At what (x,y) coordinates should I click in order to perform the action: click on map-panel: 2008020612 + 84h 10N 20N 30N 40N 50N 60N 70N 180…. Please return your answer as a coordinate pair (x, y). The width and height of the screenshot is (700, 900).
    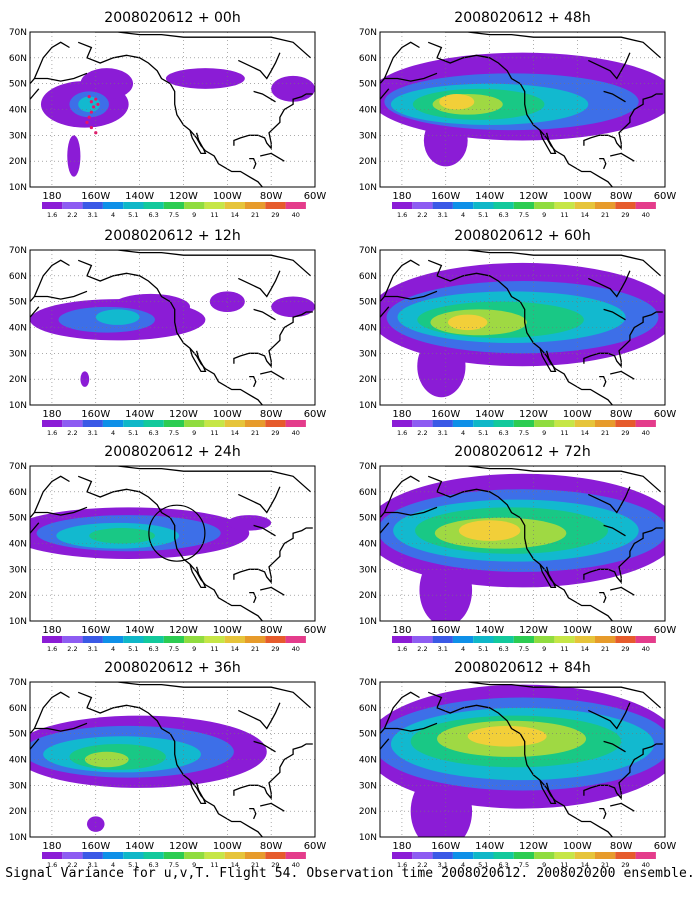
    Looking at the image, I should click on (518, 764).